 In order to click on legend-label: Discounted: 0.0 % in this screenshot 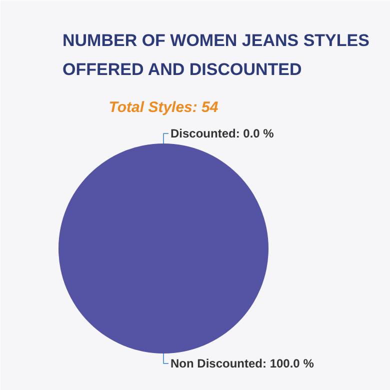, I will do `click(222, 133)`.